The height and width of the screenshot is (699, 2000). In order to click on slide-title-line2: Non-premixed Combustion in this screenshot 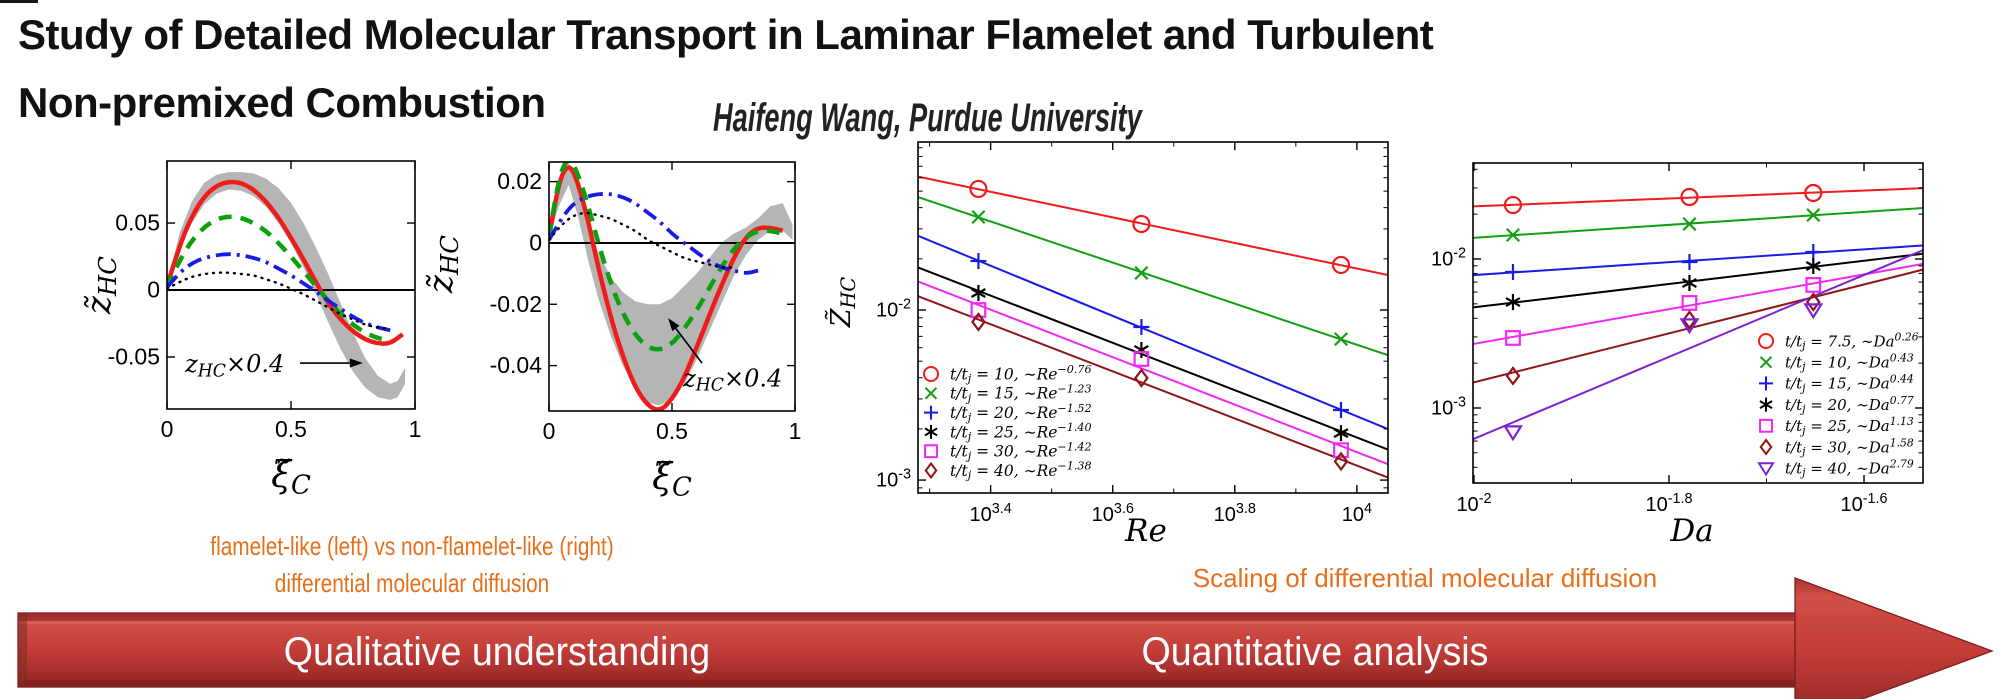, I will do `click(282, 102)`.